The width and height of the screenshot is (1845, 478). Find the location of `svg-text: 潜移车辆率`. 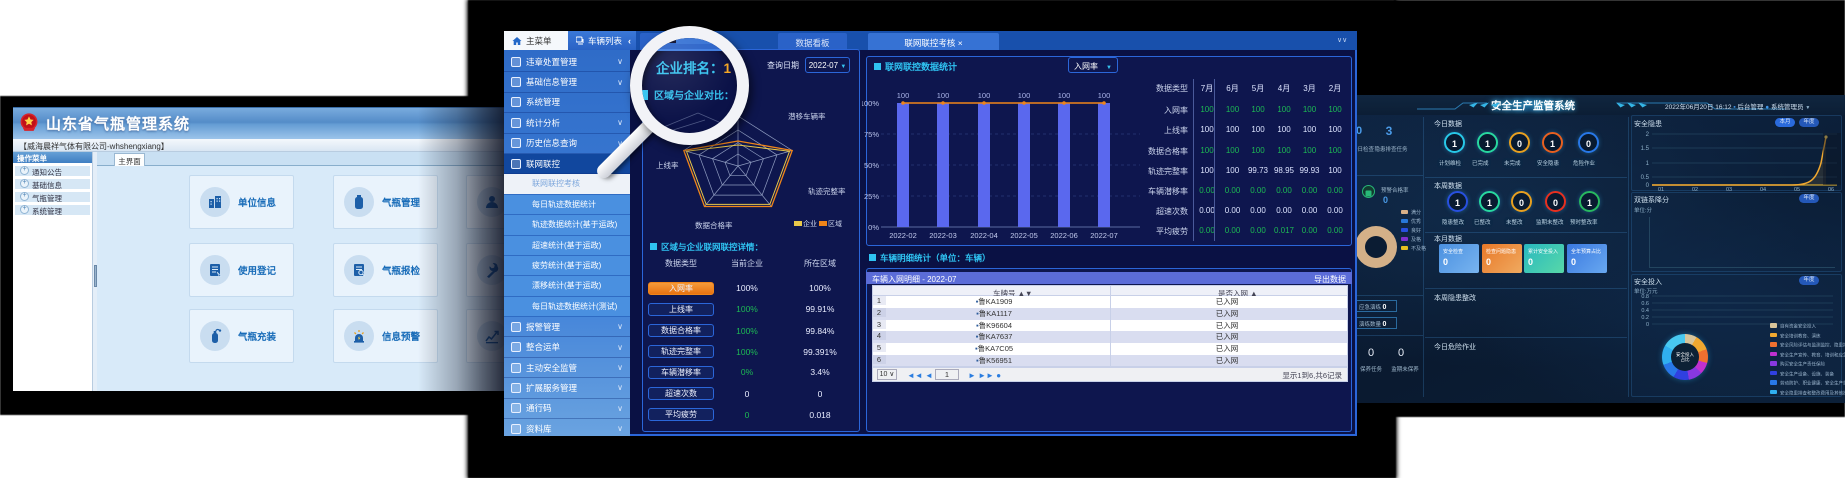

svg-text: 潜移车辆率 is located at coordinates (807, 116).